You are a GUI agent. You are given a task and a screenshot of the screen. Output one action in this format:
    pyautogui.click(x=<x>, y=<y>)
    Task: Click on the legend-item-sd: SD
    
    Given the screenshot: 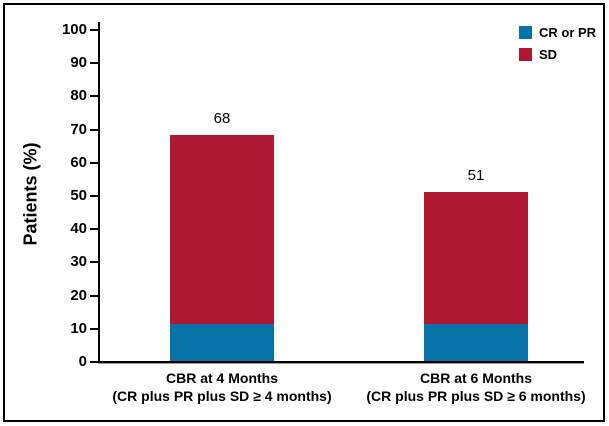 What is the action you would take?
    pyautogui.click(x=557, y=54)
    